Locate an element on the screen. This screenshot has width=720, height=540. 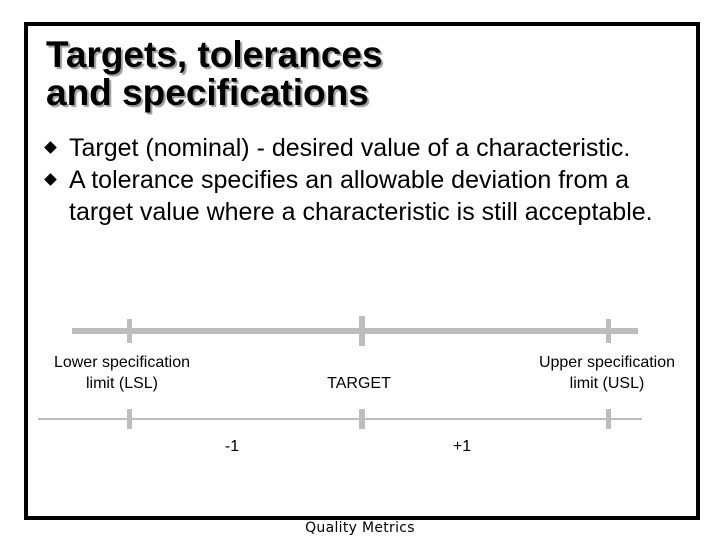
slide-title-line-2: and specifications is located at coordinates (207, 92).